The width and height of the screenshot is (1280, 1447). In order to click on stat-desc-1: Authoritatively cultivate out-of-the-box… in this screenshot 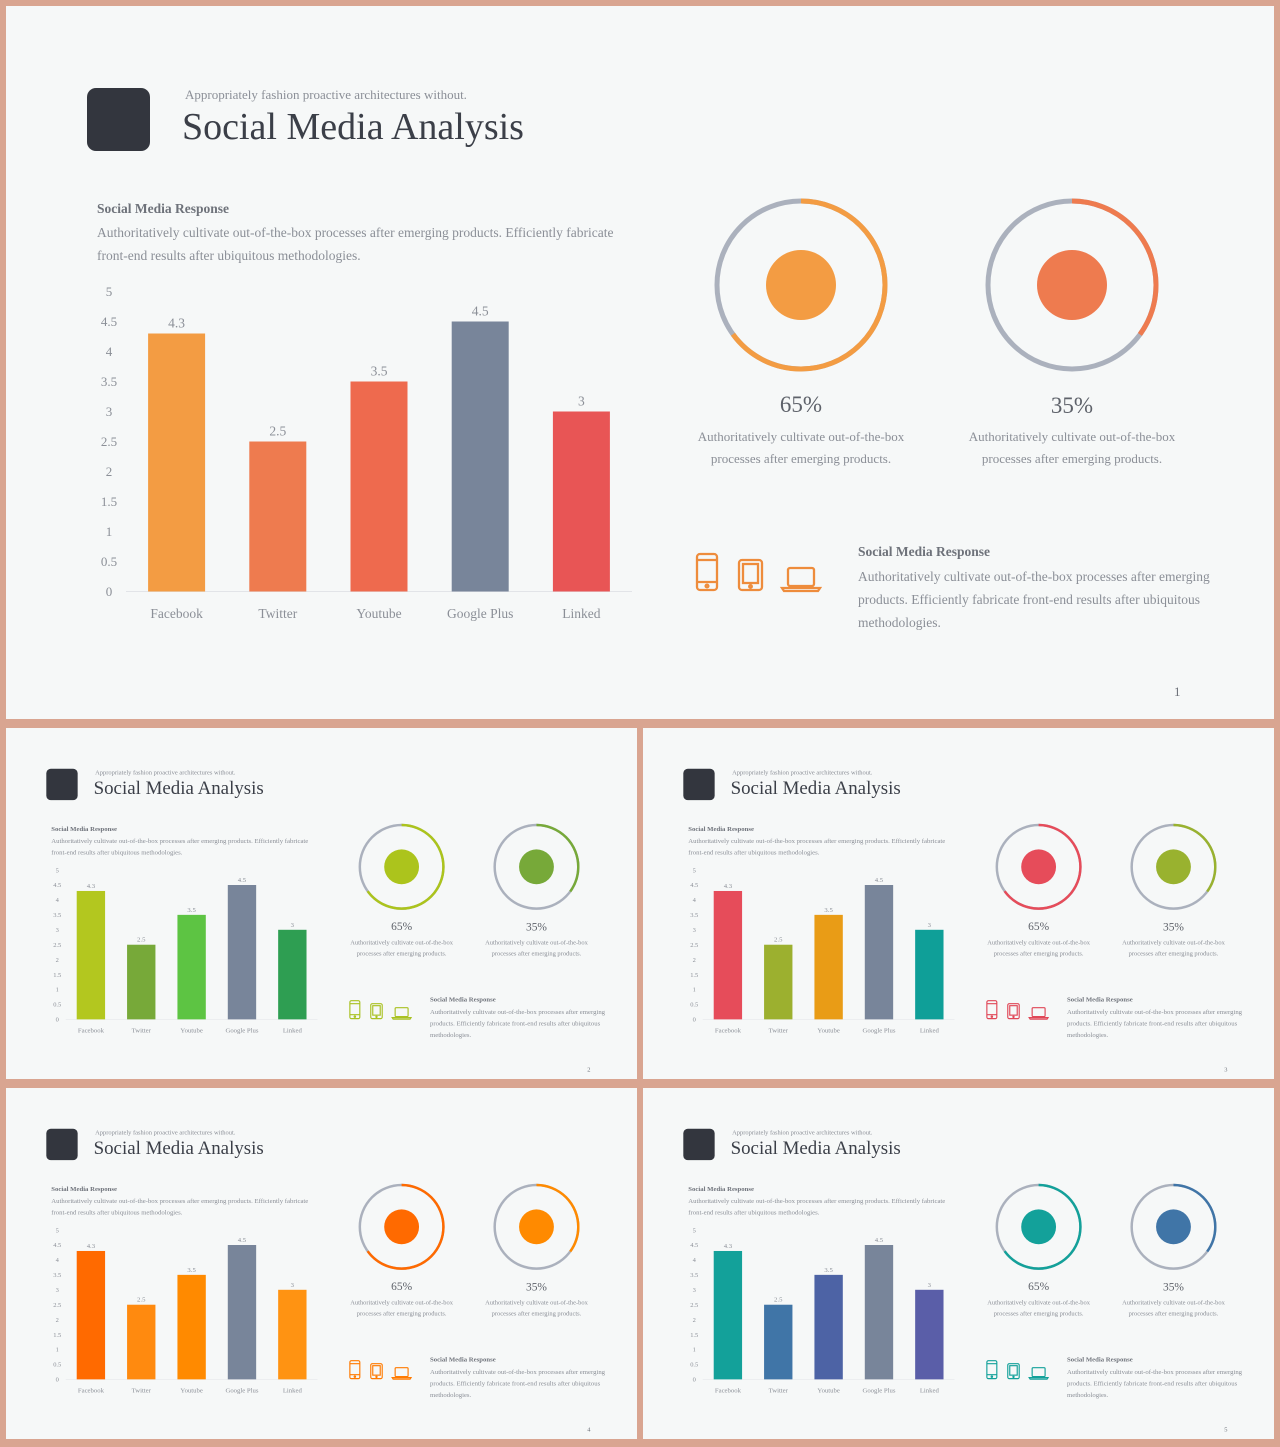, I will do `click(1038, 1307)`.